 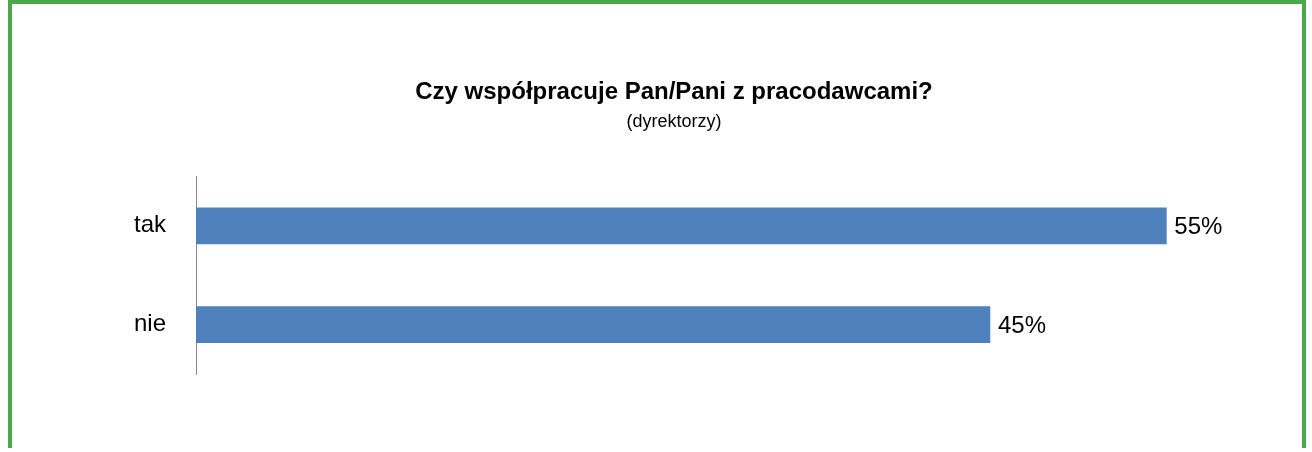 What do you see at coordinates (151, 224) in the screenshot?
I see `y-tick-label: tak` at bounding box center [151, 224].